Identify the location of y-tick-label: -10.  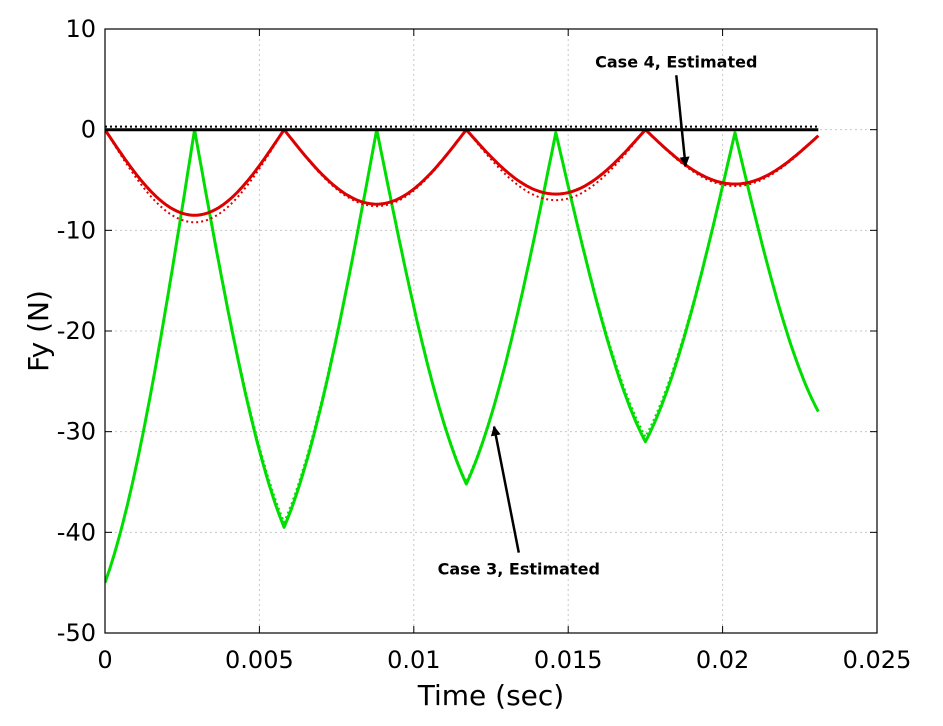
(76, 230).